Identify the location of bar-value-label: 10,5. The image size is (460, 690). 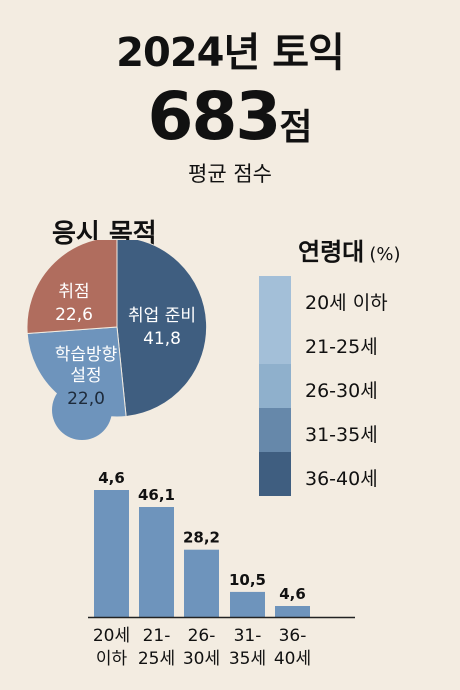
(247, 580).